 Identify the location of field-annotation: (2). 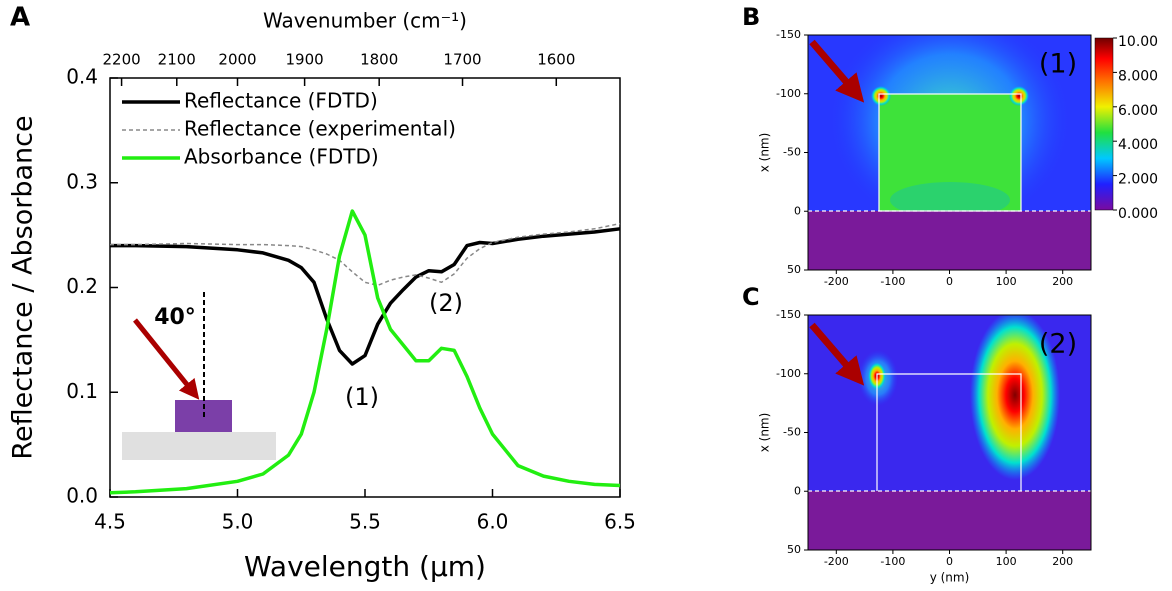
(1058, 344).